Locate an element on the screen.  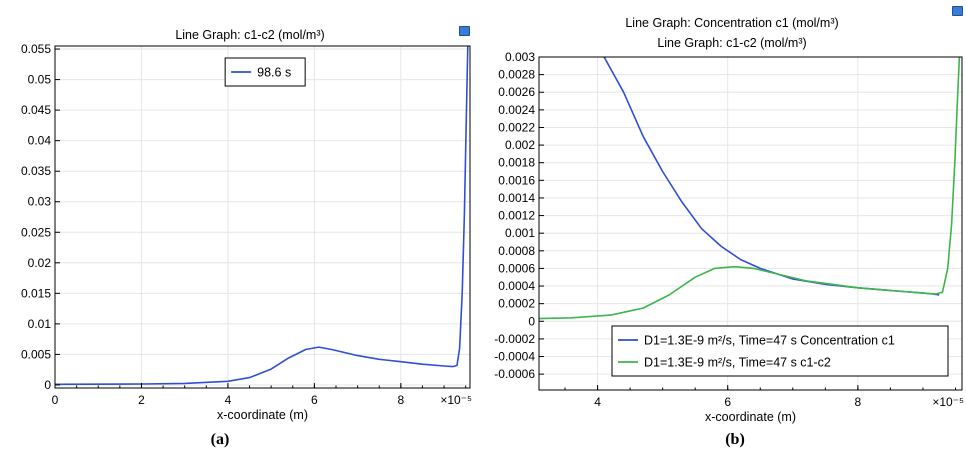
chart-a-caption: (a) is located at coordinates (220, 439).